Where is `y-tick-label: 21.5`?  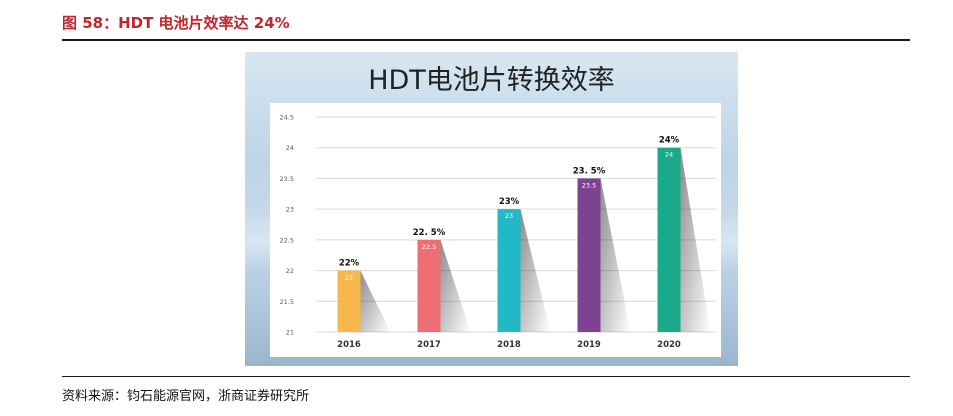 y-tick-label: 21.5 is located at coordinates (287, 302).